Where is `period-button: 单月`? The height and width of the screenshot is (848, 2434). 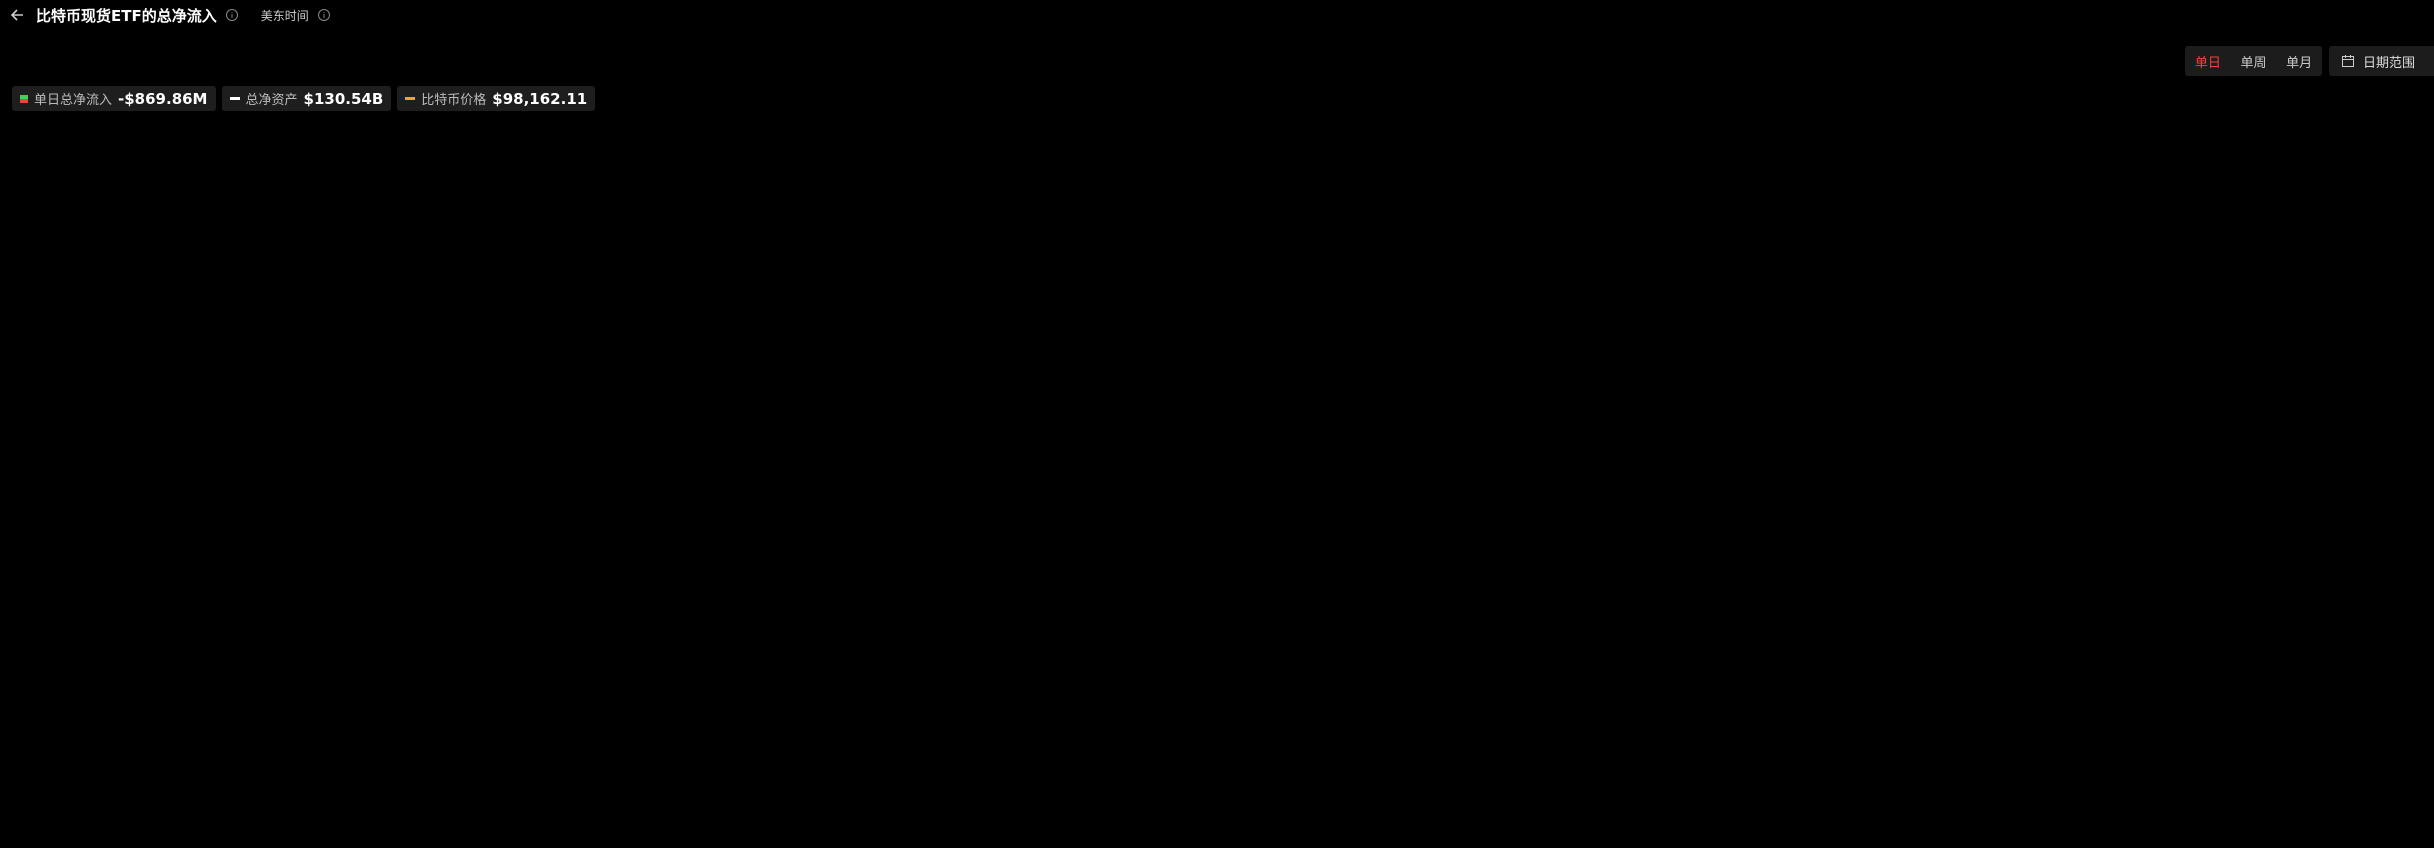
period-button: 单月 is located at coordinates (2299, 63).